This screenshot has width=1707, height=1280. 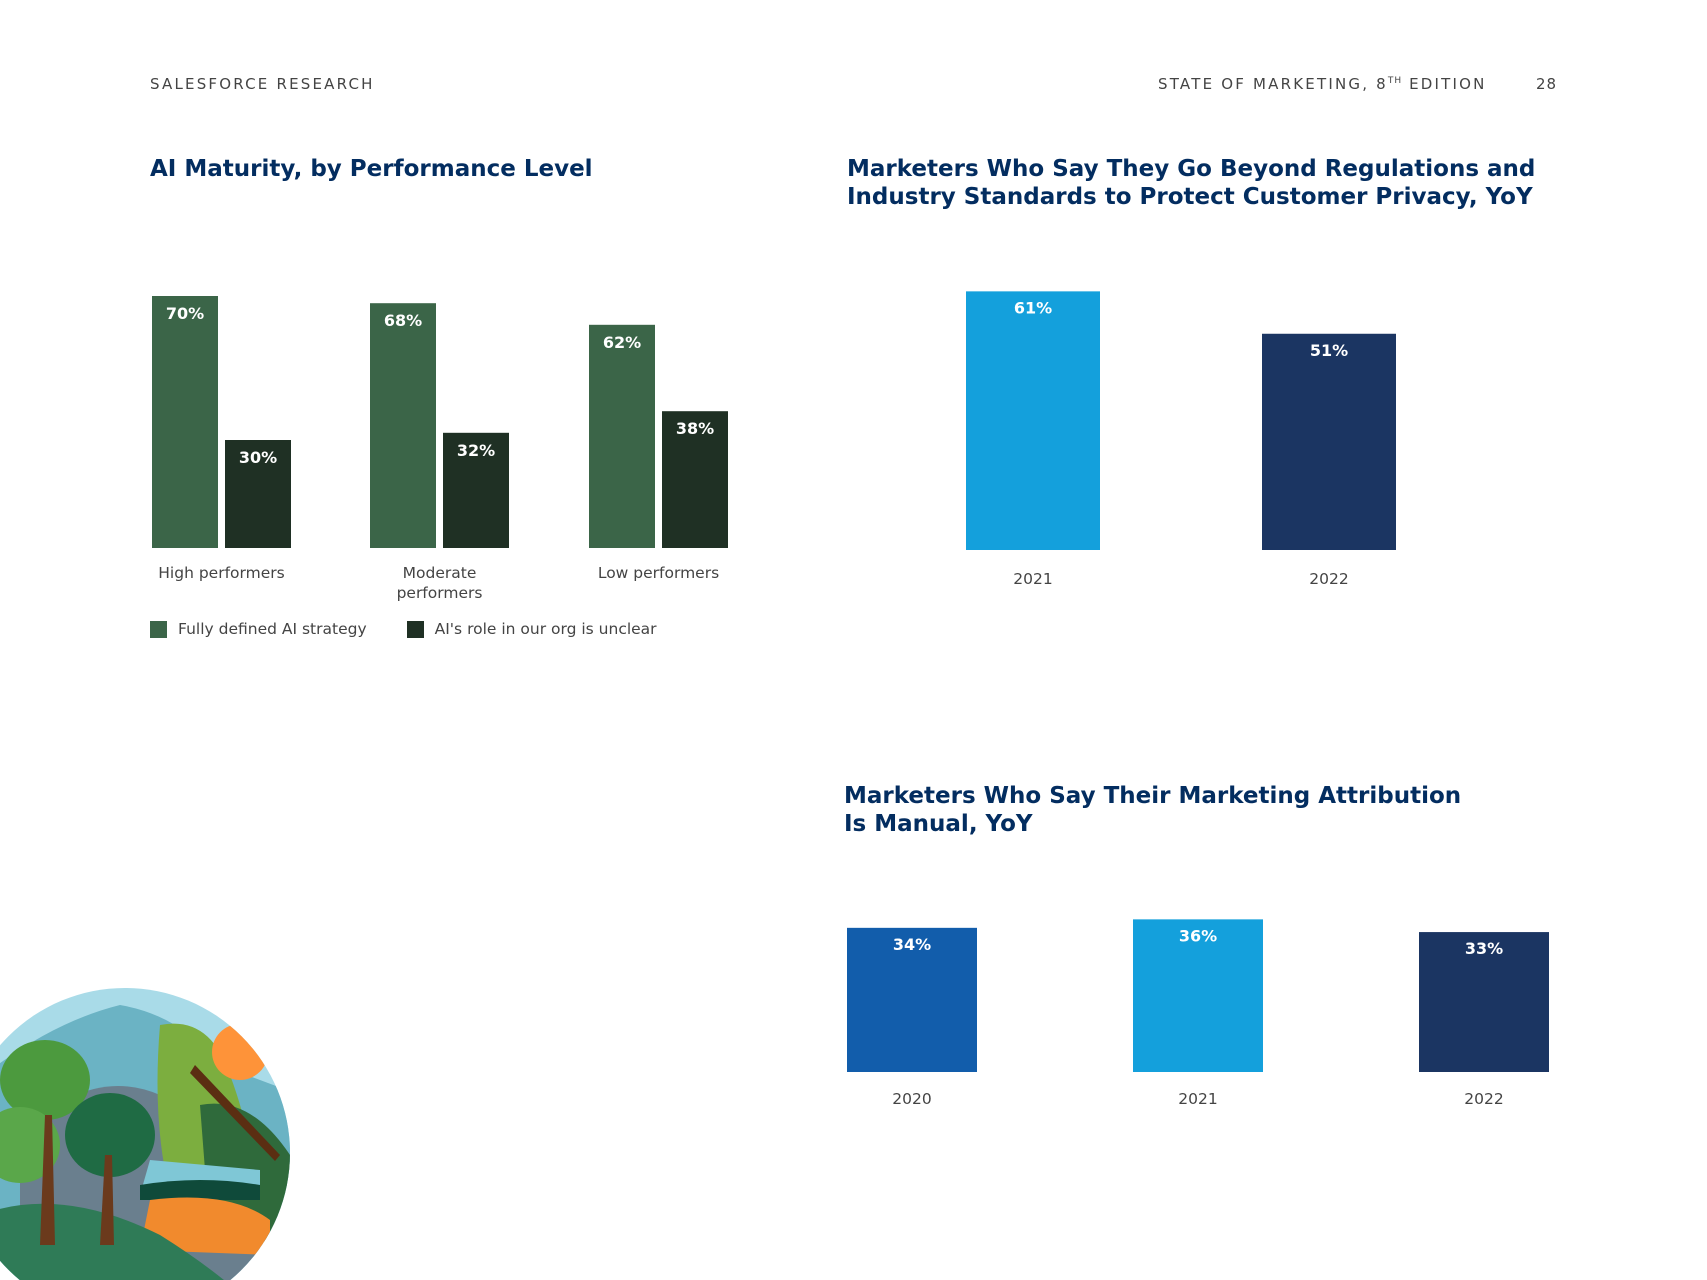 What do you see at coordinates (622, 342) in the screenshot?
I see `data-label: 62%` at bounding box center [622, 342].